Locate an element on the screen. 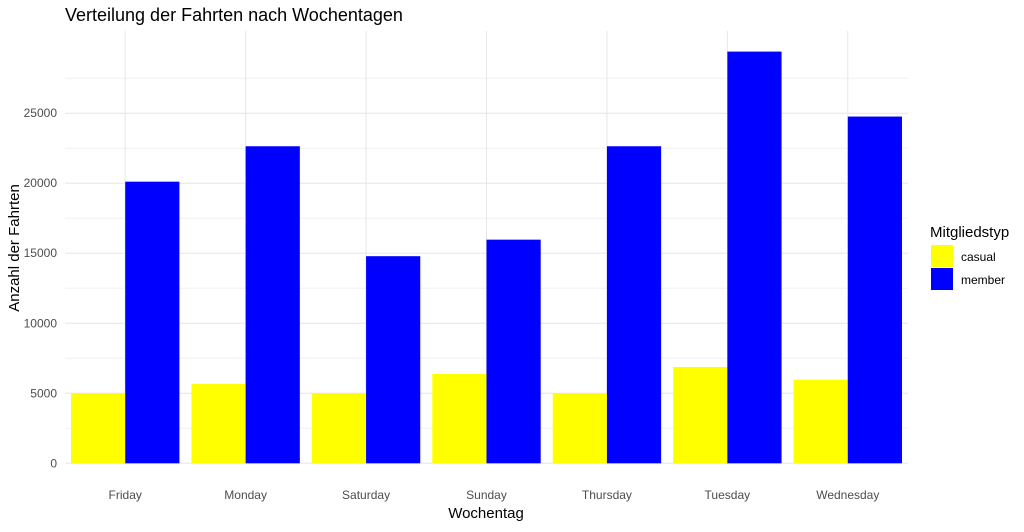 Image resolution: width=1024 pixels, height=532 pixels. bar-casual-tuesday is located at coordinates (700, 415).